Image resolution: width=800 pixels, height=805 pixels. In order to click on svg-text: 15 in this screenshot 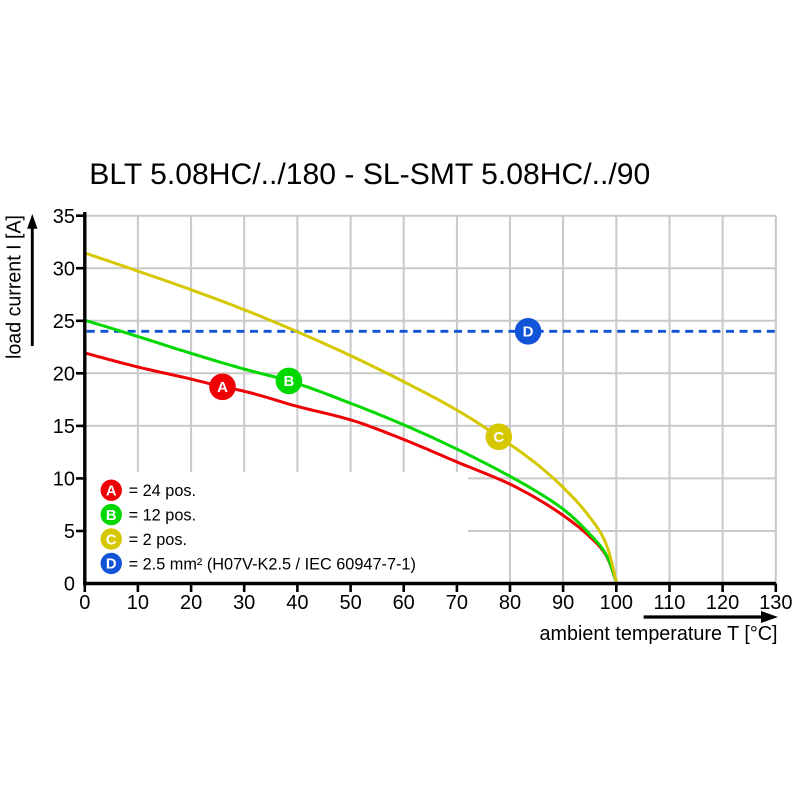, I will do `click(64, 427)`.